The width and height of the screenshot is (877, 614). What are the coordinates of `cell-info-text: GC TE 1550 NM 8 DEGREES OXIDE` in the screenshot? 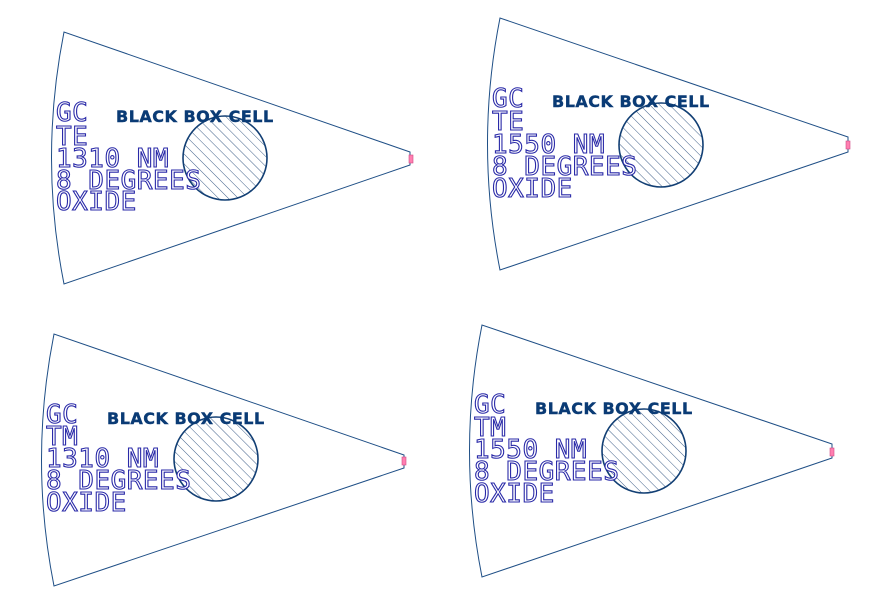 It's located at (564, 143).